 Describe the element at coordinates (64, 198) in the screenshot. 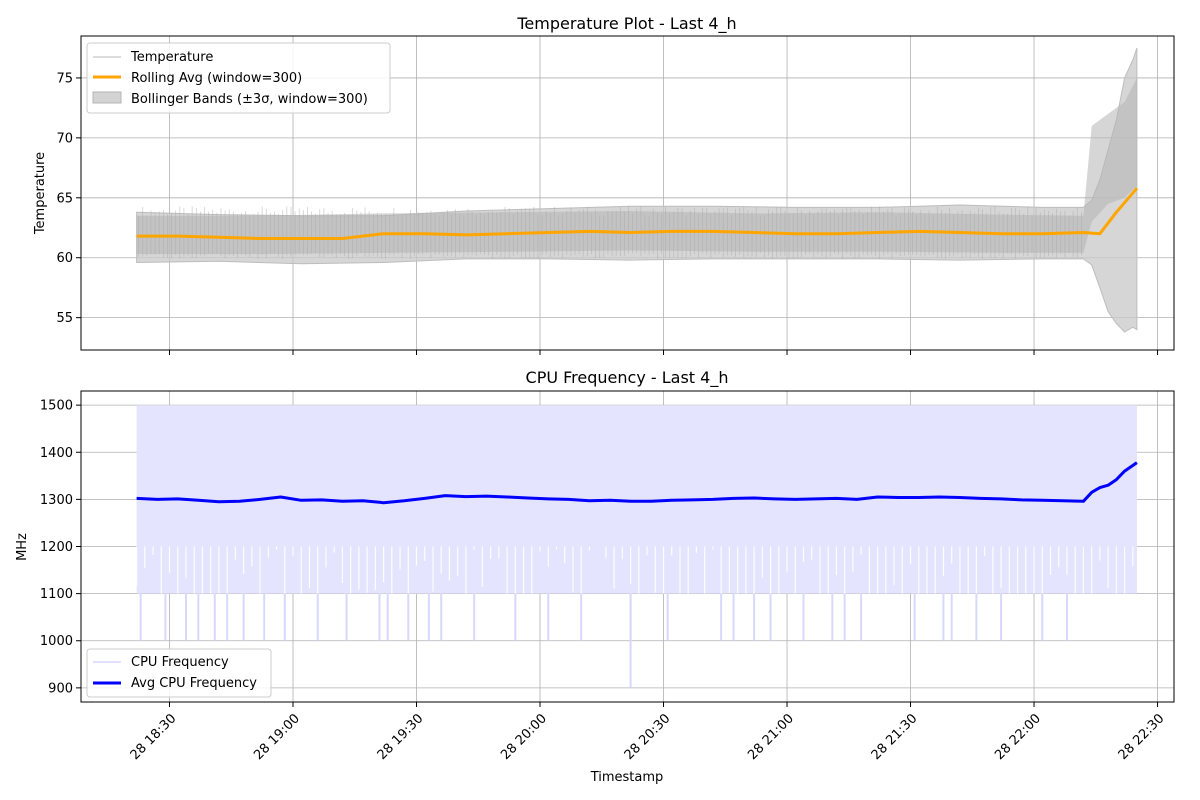

I see `y-tick-label: 65` at that location.